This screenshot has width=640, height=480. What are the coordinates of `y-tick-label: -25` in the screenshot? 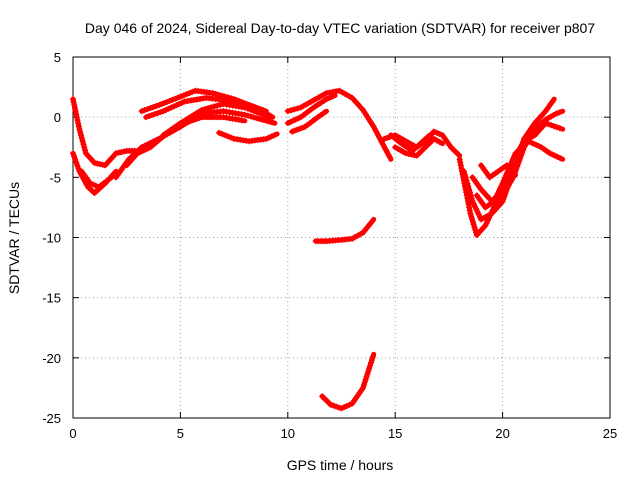 It's located at (51, 418).